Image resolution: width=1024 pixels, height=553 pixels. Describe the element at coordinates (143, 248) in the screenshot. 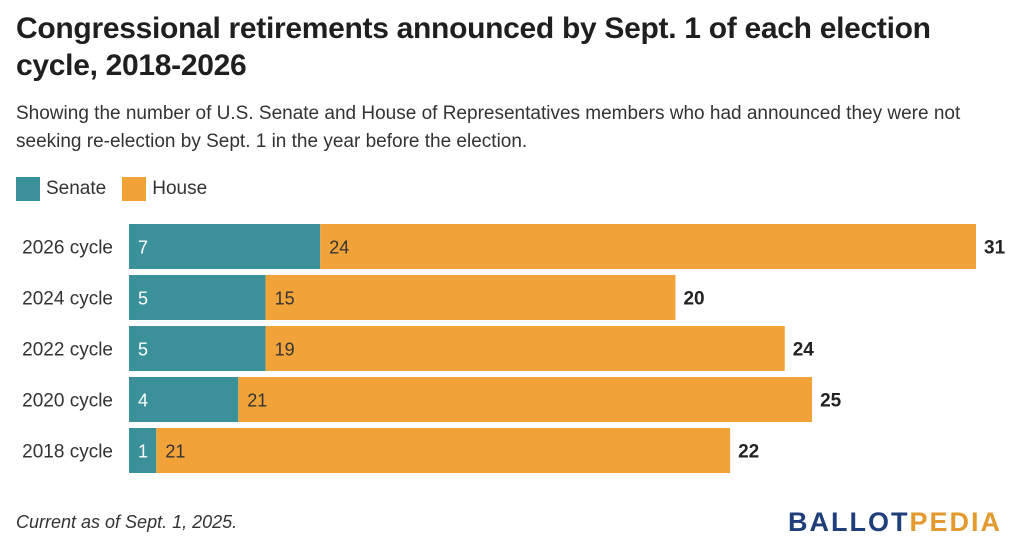

I see `data-label-senate: 7` at that location.